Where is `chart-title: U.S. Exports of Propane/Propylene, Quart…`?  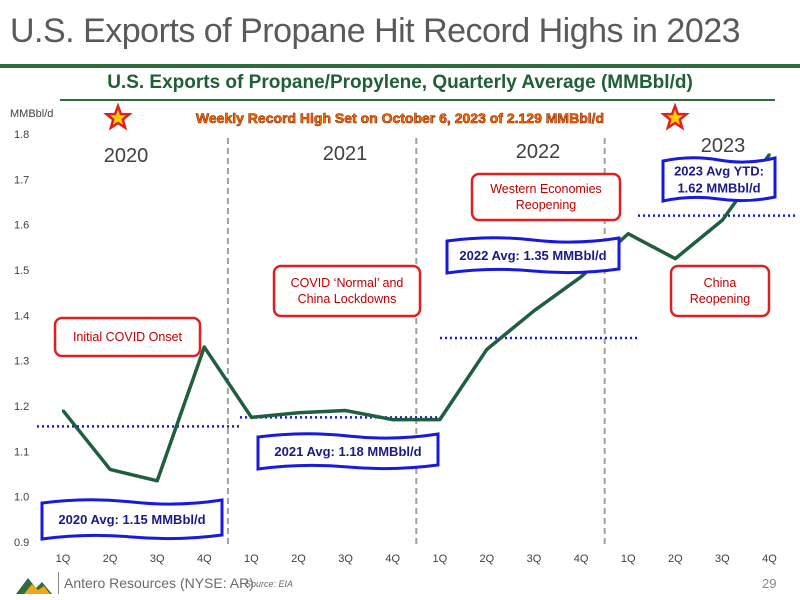
chart-title: U.S. Exports of Propane/Propylene, Quart… is located at coordinates (400, 82).